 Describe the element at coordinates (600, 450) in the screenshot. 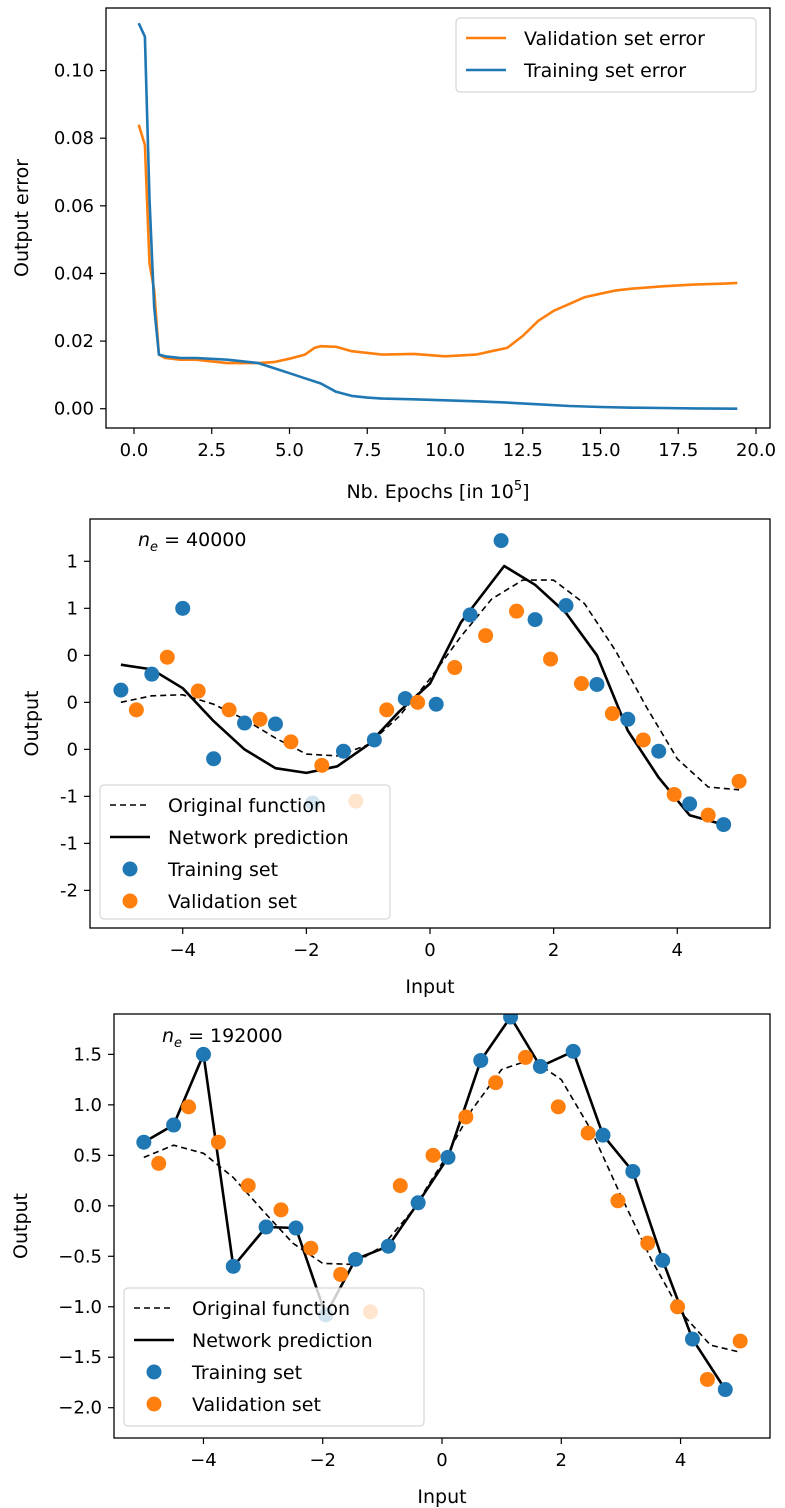

I see `x-tick-label: 15.0` at that location.